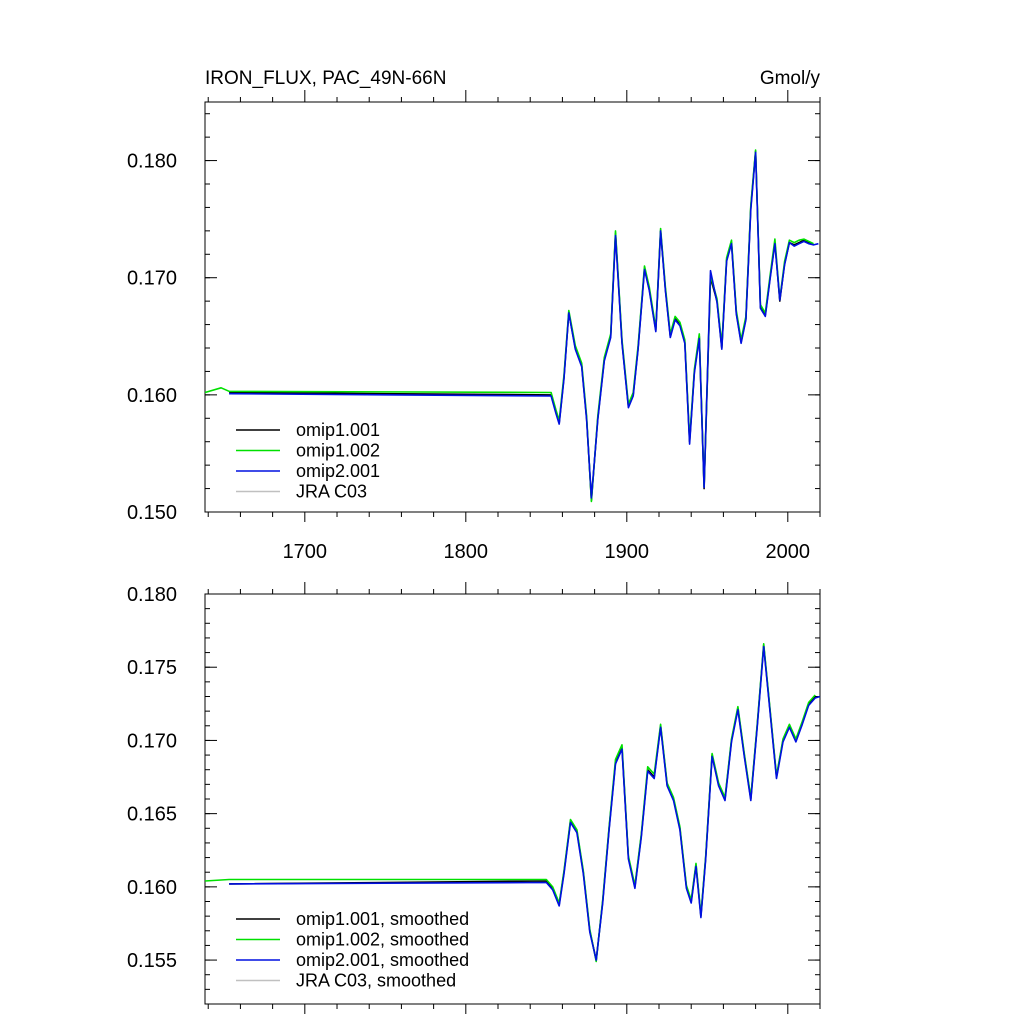 The image size is (1024, 1024). Describe the element at coordinates (627, 552) in the screenshot. I see `x-tick-label: 1900` at that location.